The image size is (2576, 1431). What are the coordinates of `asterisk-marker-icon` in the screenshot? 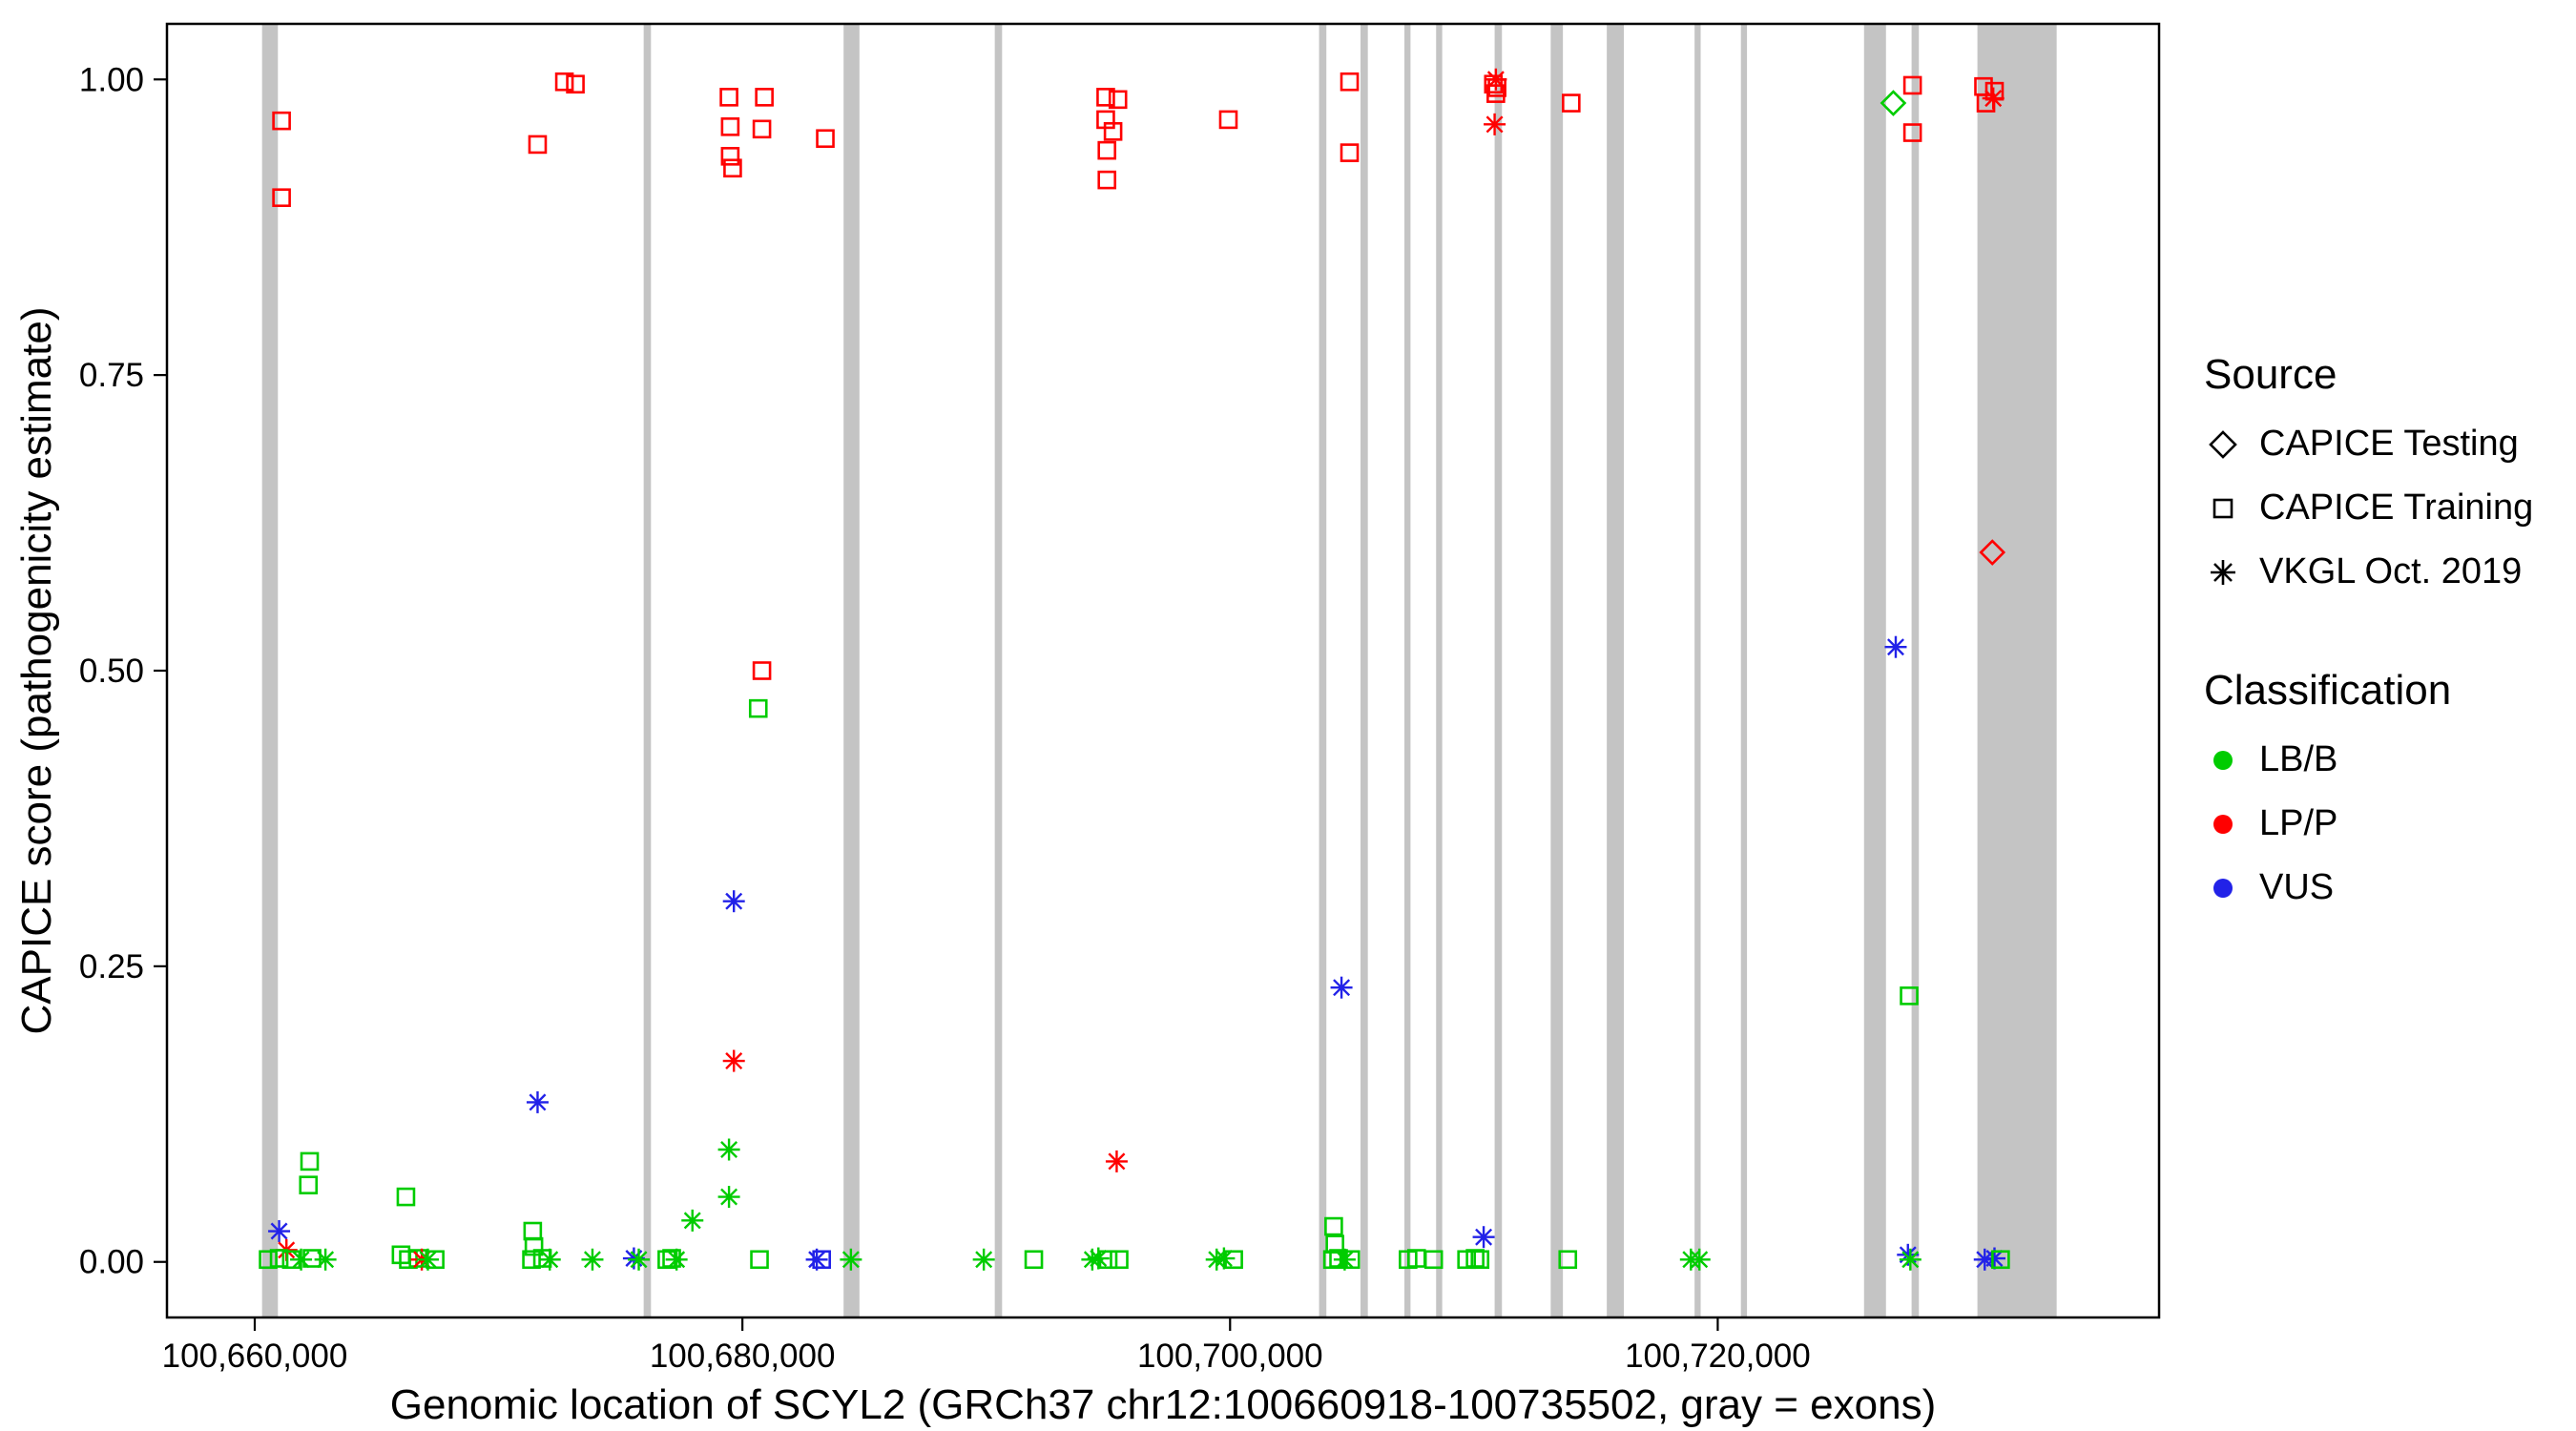 It's located at (2223, 572).